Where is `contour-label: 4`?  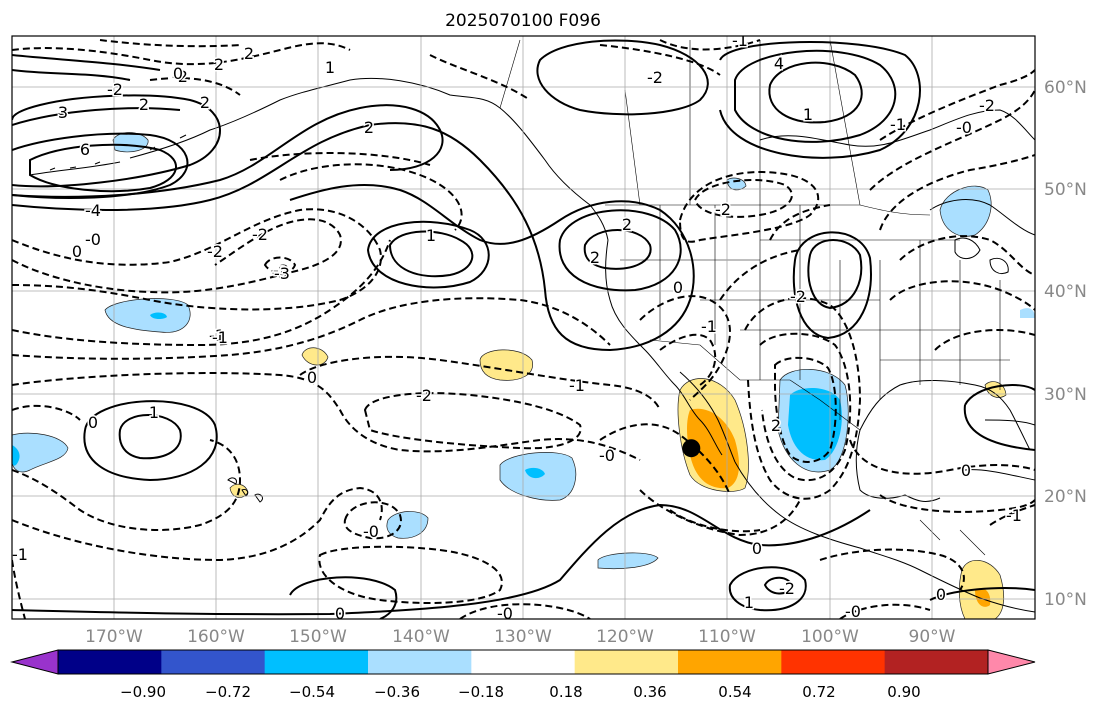 contour-label: 4 is located at coordinates (779, 63).